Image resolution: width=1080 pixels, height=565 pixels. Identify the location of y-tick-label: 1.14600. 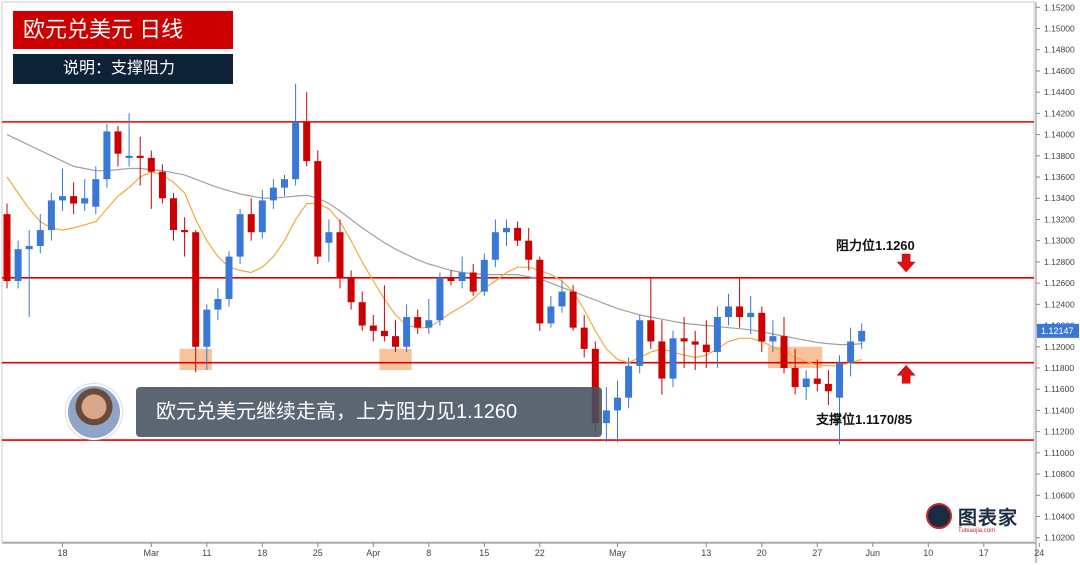
(1059, 71).